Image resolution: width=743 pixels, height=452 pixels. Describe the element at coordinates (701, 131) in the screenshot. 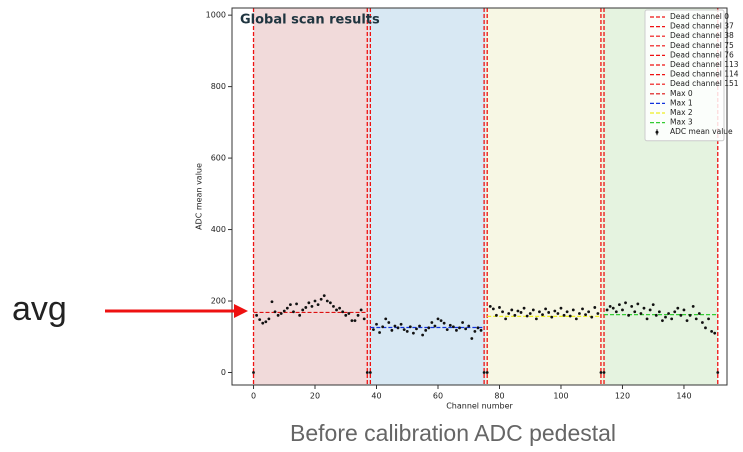

I see `legend-label: ADC mean value` at that location.